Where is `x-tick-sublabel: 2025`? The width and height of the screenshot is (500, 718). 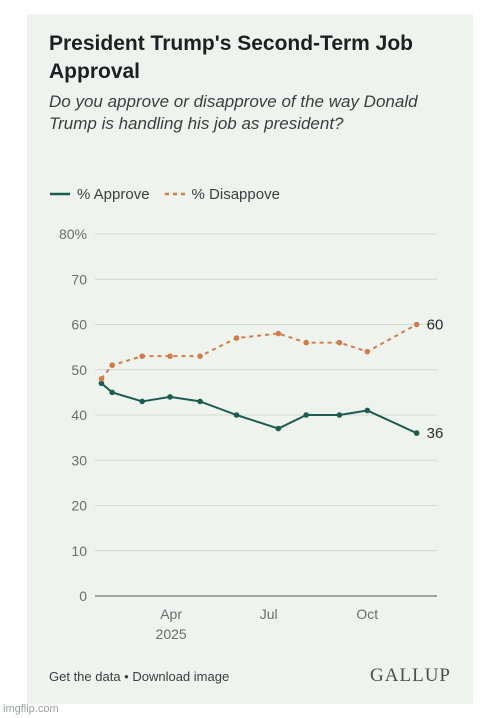 x-tick-sublabel: 2025 is located at coordinates (171, 634).